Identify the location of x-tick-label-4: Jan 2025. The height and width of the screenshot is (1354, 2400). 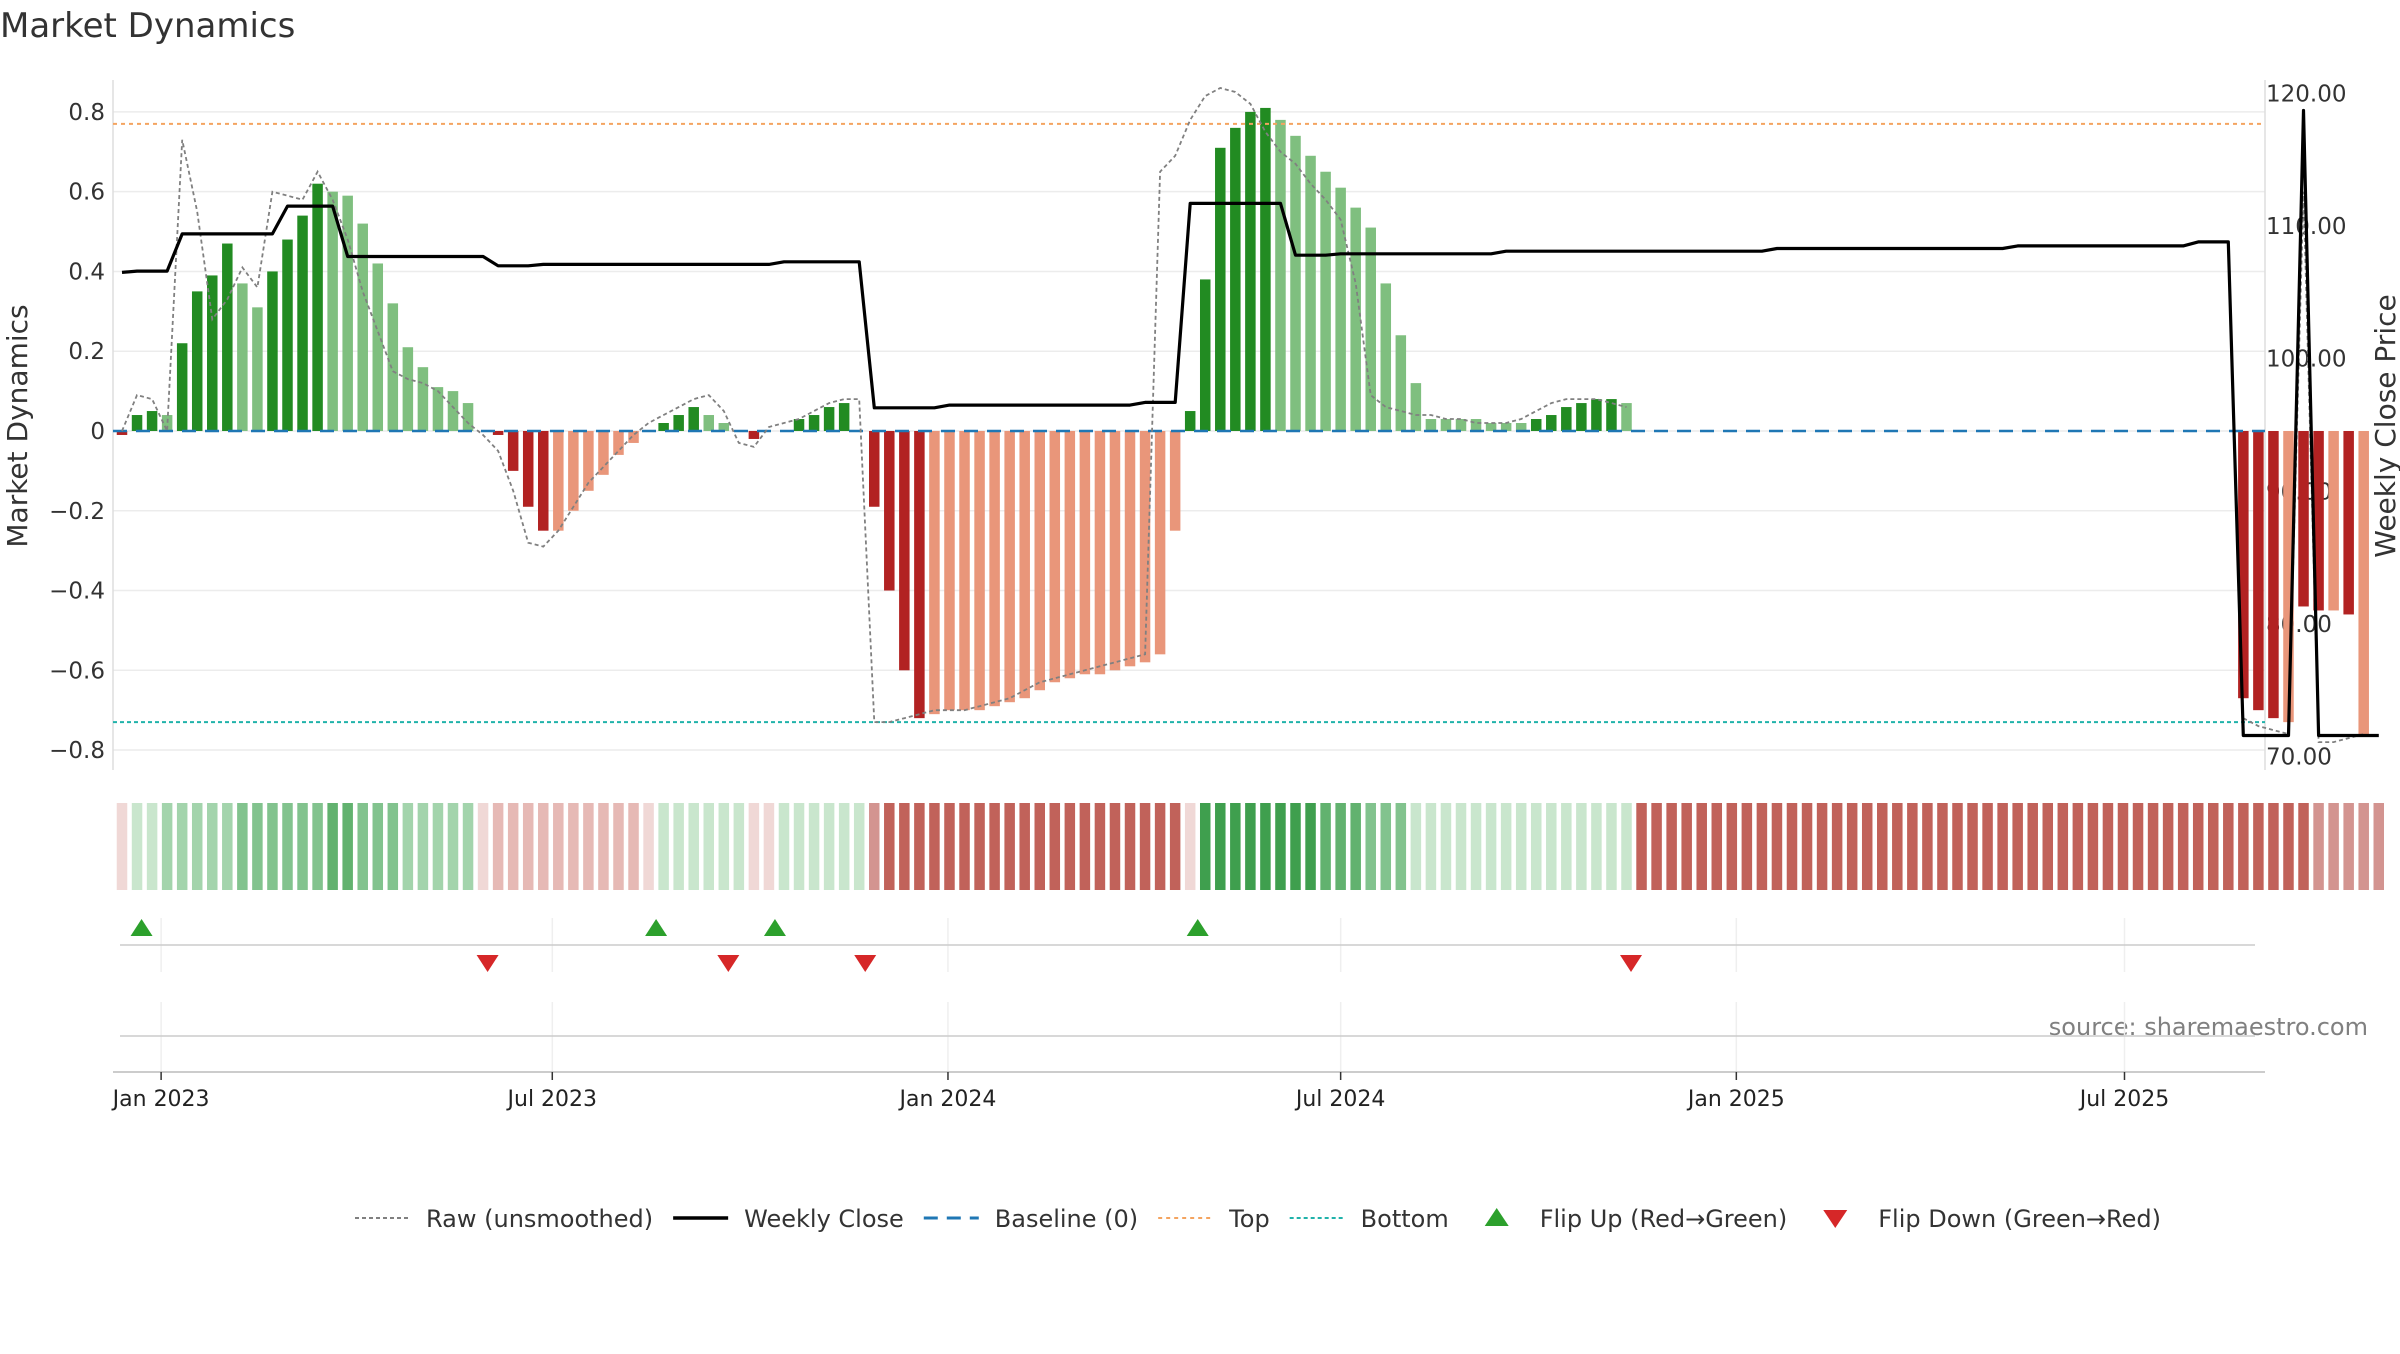
(1735, 1099).